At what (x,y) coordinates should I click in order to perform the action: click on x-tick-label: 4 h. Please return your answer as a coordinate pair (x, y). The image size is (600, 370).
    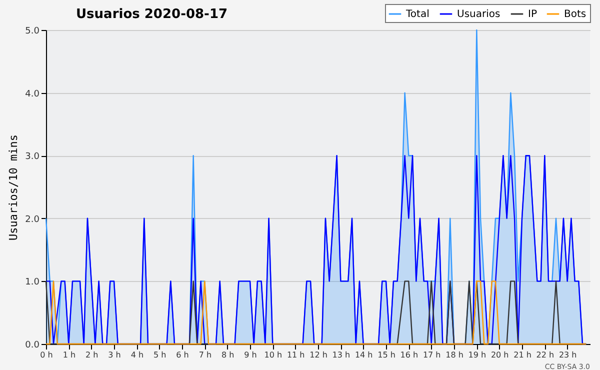
    Looking at the image, I should click on (137, 355).